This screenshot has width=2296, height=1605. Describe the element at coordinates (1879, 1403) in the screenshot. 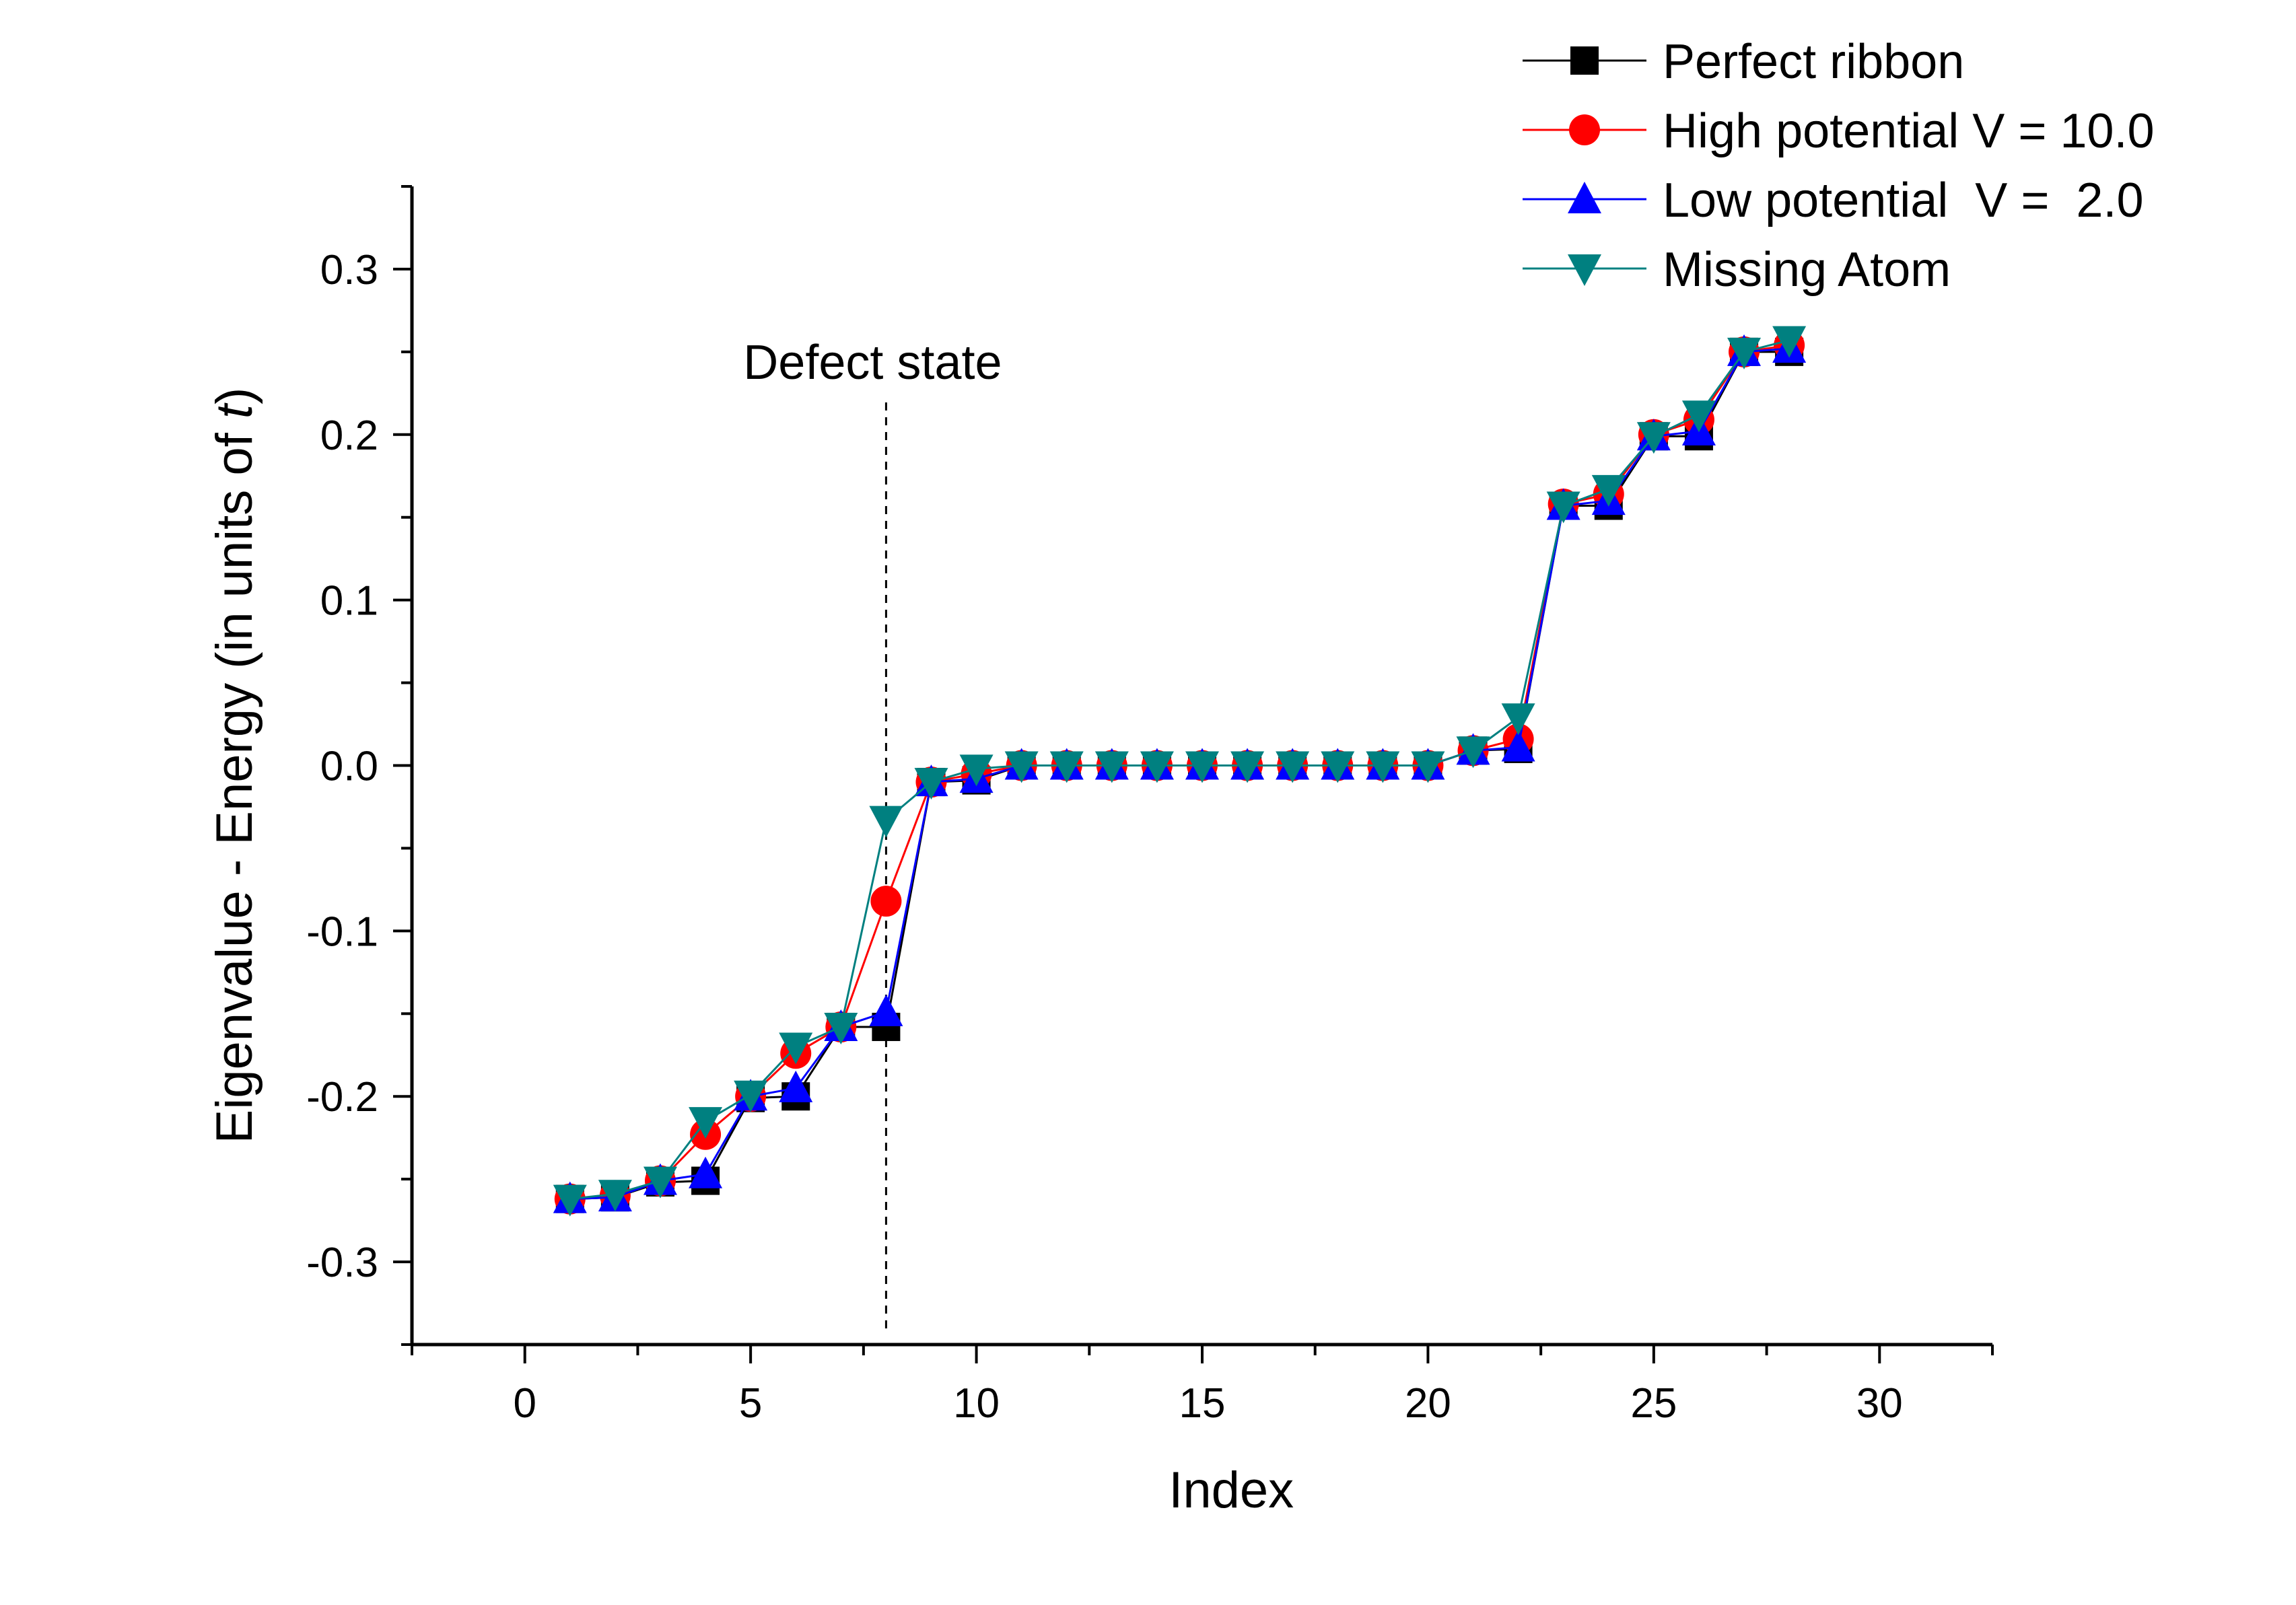

I see `x-tick-label: 30` at that location.